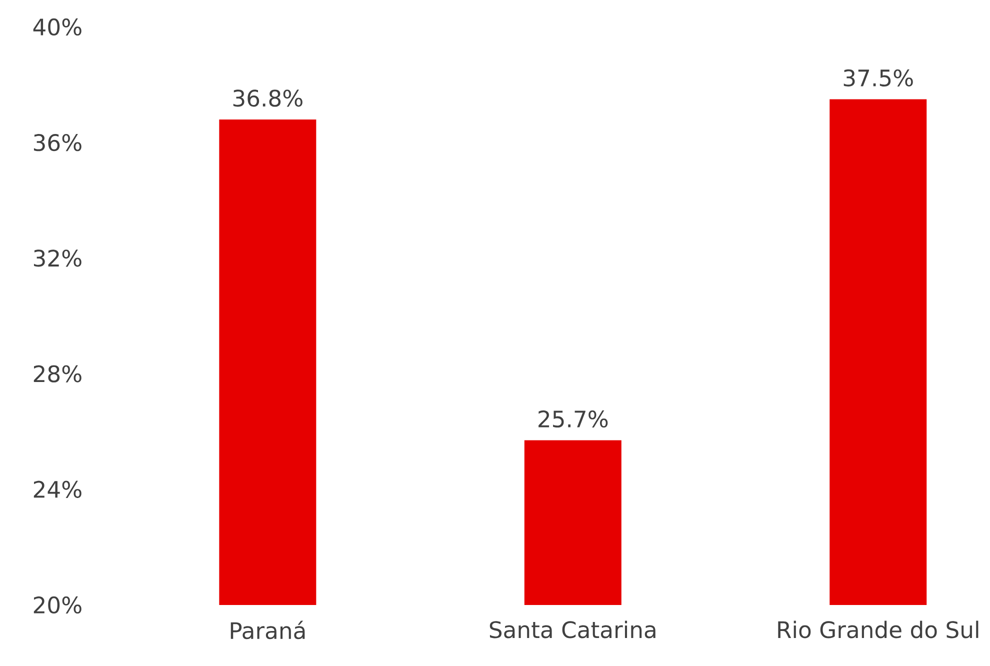 The width and height of the screenshot is (990, 666). I want to click on x-tick-label: Rio Grande do Sul, so click(878, 629).